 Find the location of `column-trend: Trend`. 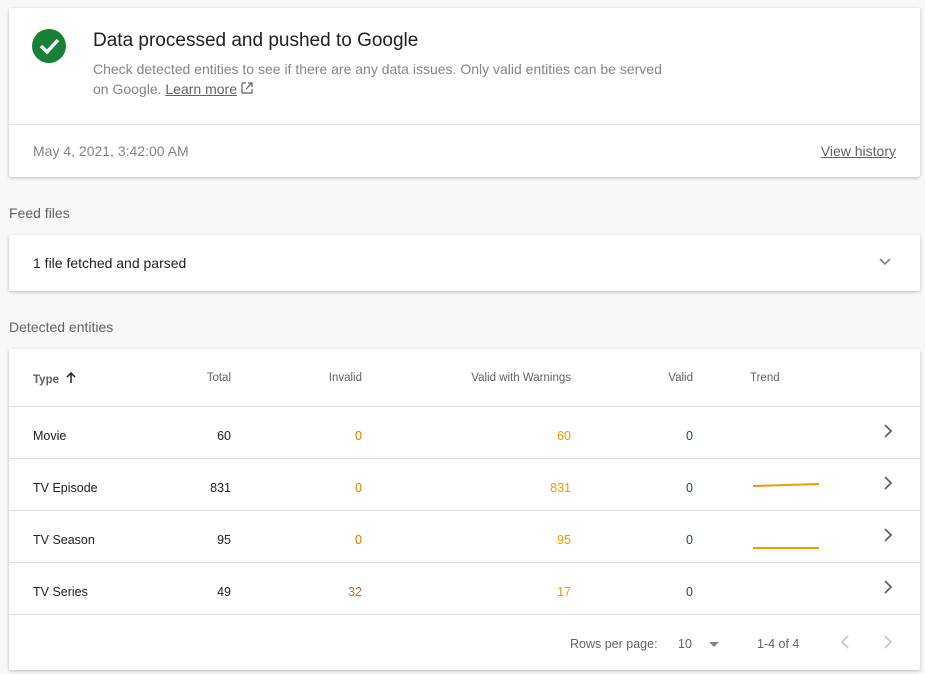

column-trend: Trend is located at coordinates (765, 378).